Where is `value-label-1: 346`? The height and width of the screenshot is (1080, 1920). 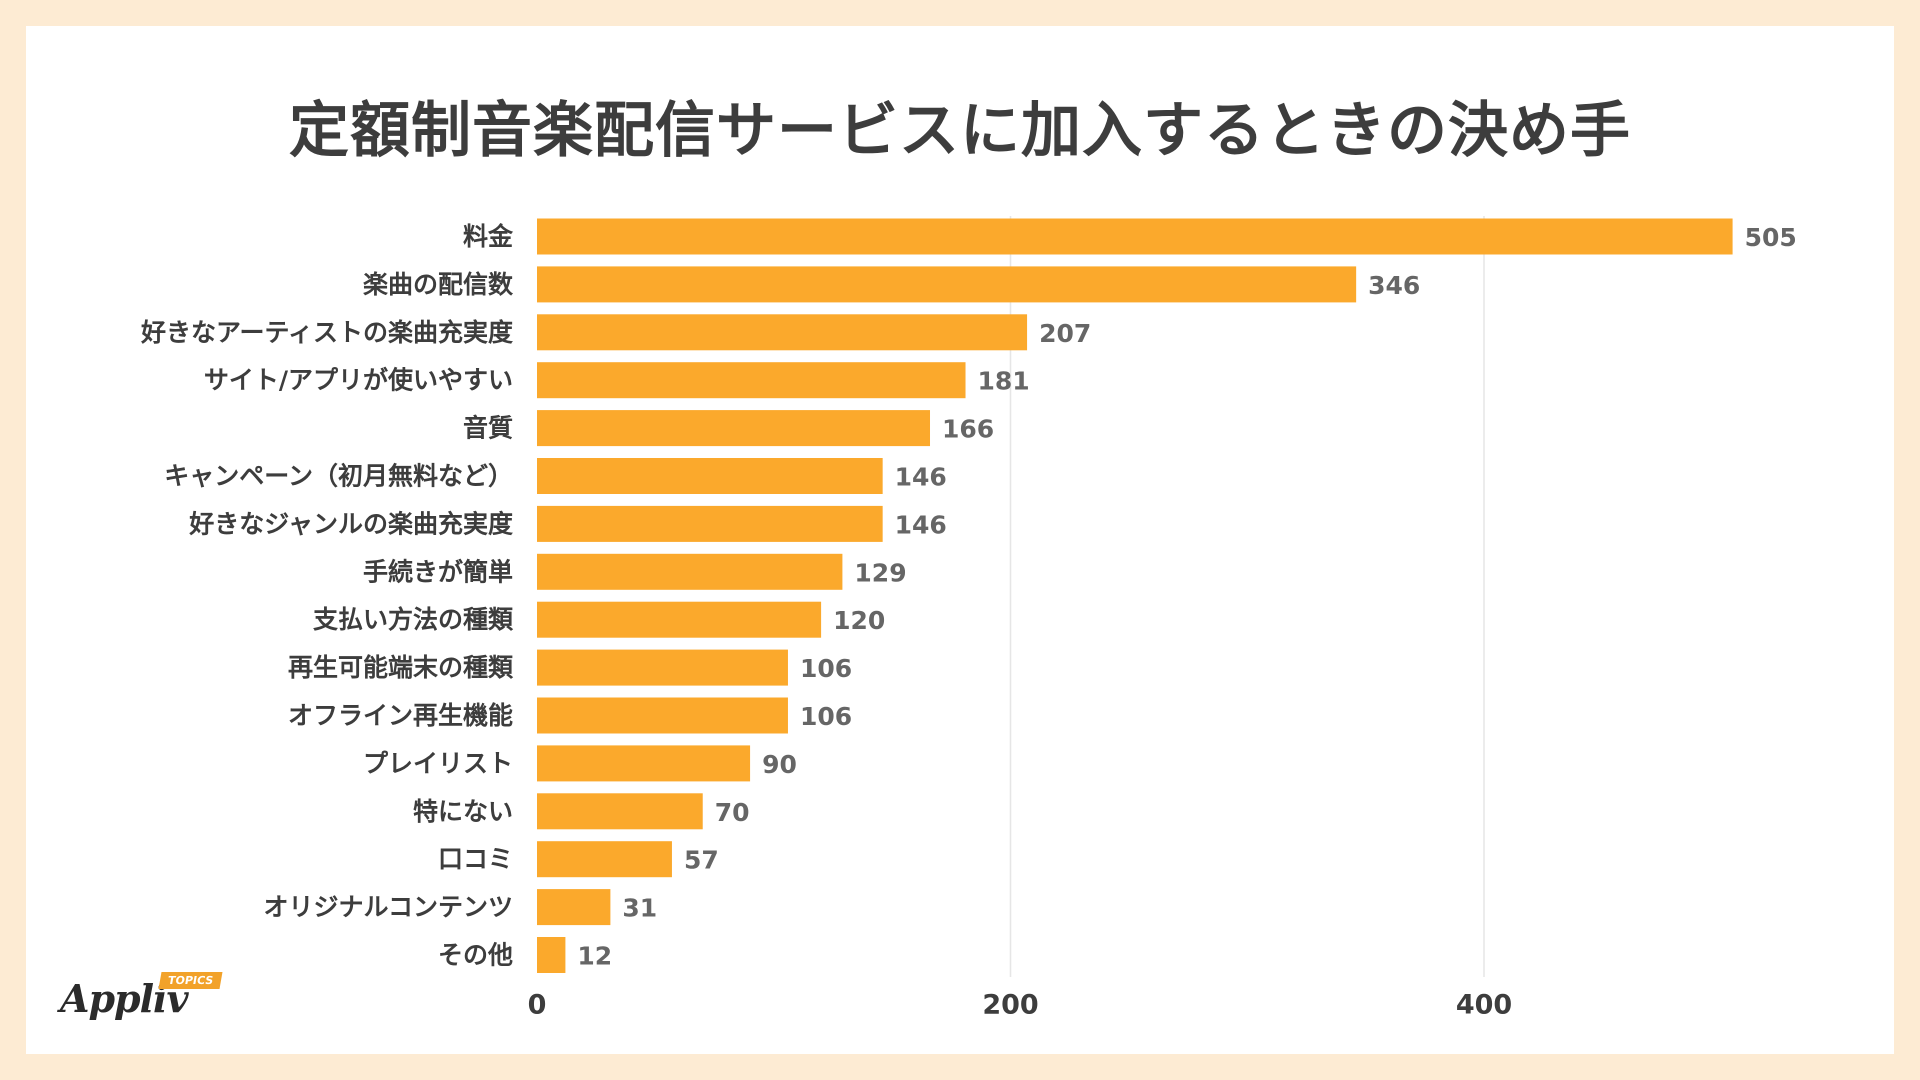 value-label-1: 346 is located at coordinates (1394, 285).